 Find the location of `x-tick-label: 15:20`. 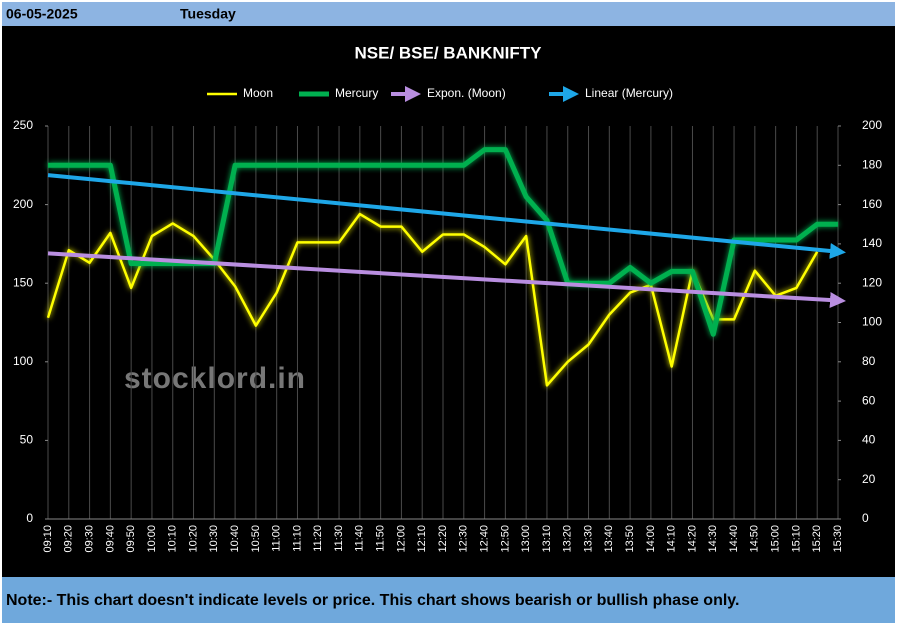

x-tick-label: 15:20 is located at coordinates (817, 539).